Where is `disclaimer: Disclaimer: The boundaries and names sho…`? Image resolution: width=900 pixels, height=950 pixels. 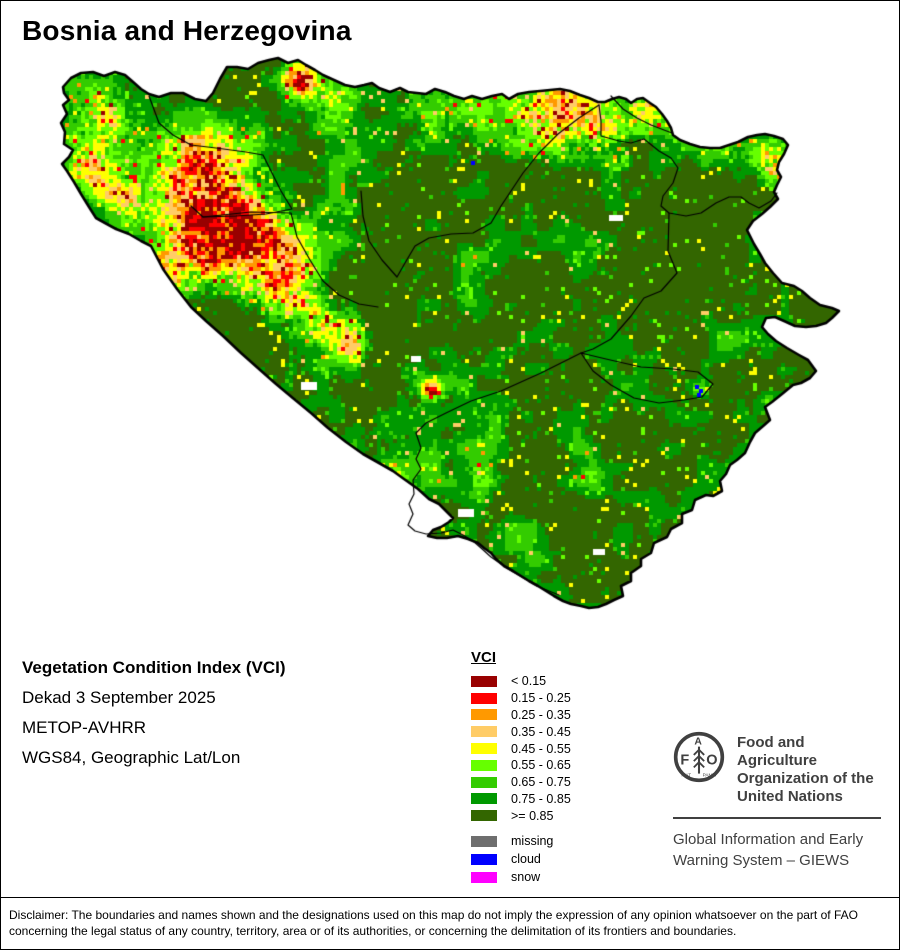 disclaimer: Disclaimer: The boundaries and names sho… is located at coordinates (450, 923).